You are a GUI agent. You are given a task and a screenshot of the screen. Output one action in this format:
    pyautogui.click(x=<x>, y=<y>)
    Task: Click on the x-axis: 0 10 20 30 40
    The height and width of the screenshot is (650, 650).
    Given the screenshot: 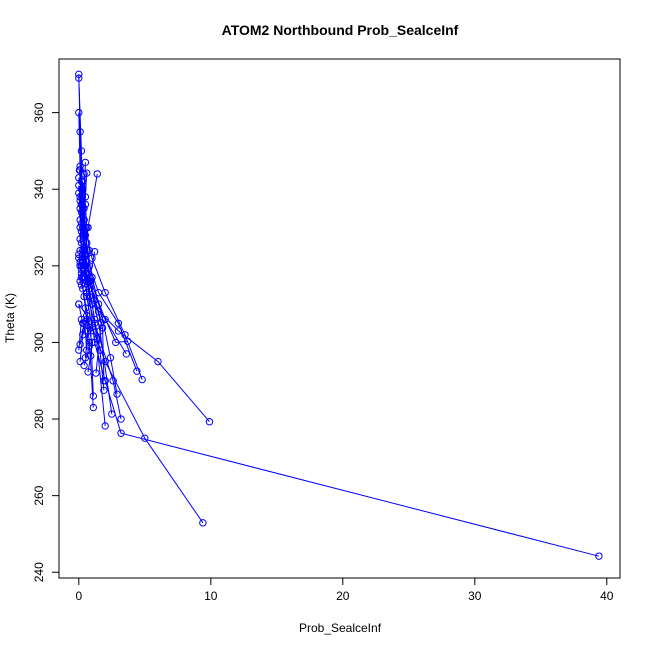 What is the action you would take?
    pyautogui.click(x=344, y=590)
    